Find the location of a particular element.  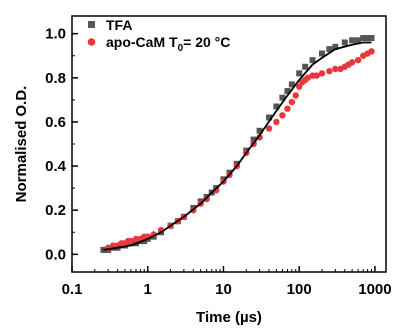

legend-label-apo-cam: apo-CaM T0= 20 °C is located at coordinates (168, 44).